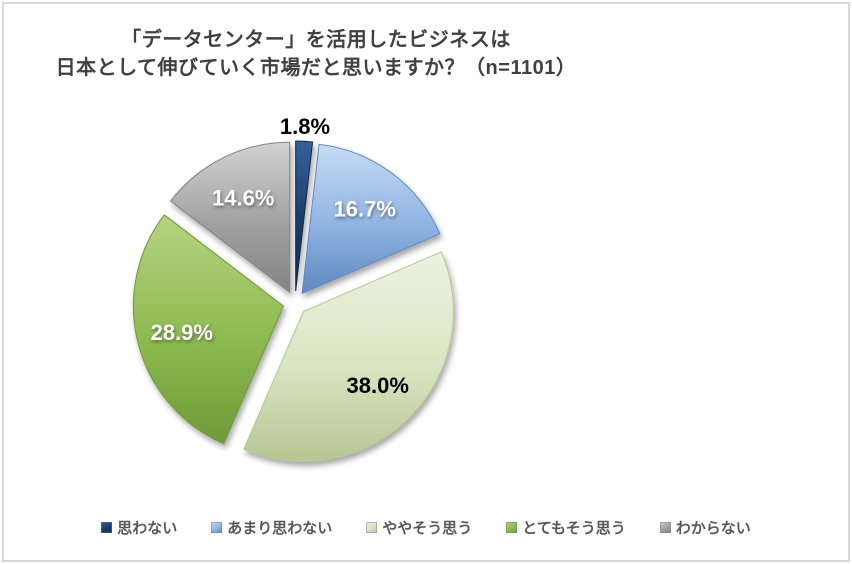 The image size is (852, 564). What do you see at coordinates (243, 198) in the screenshot?
I see `slice-value-label: 14.6%` at bounding box center [243, 198].